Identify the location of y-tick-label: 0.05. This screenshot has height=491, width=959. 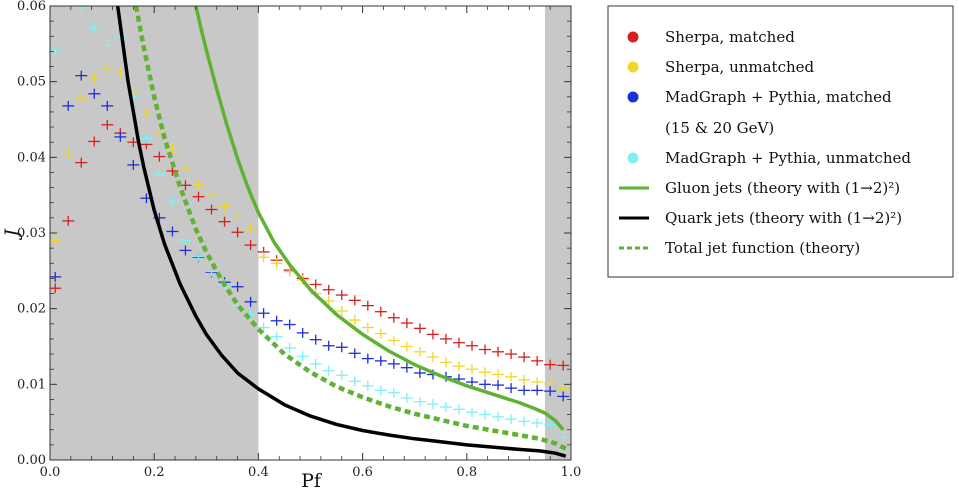
(31, 82).